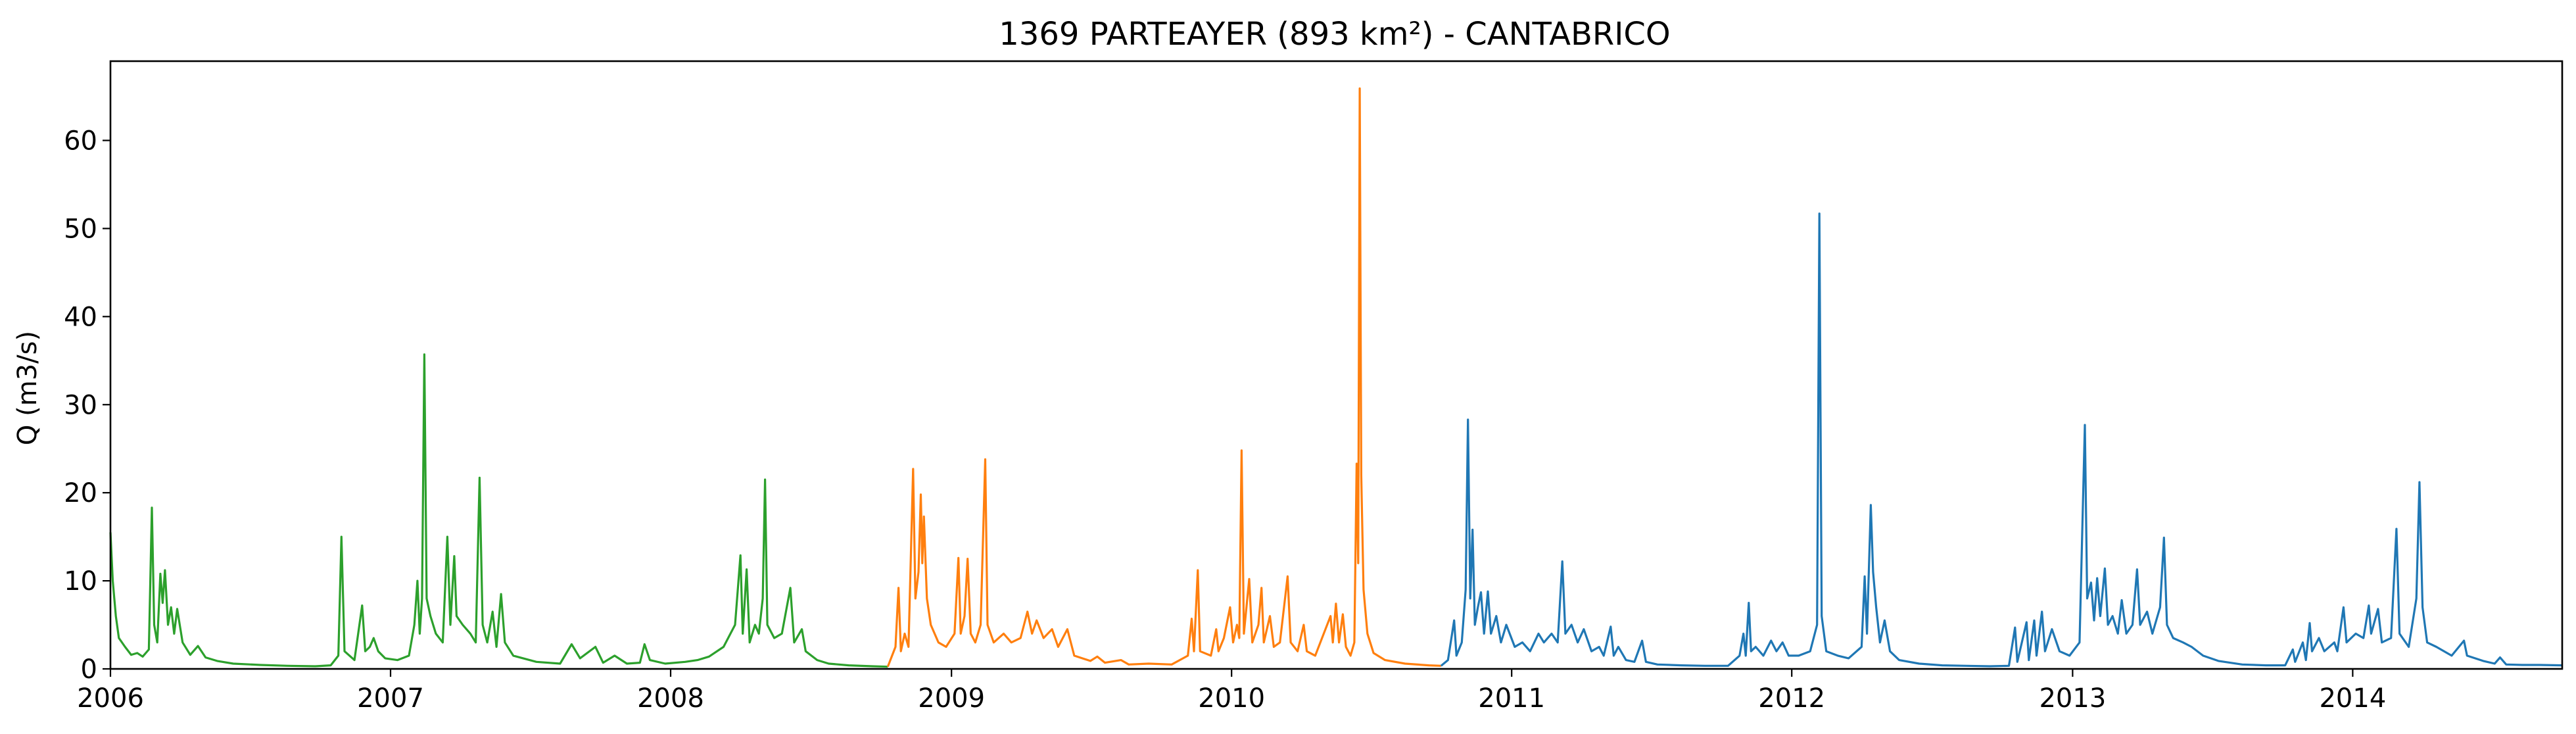  I want to click on y-tick-label: 50, so click(81, 229).